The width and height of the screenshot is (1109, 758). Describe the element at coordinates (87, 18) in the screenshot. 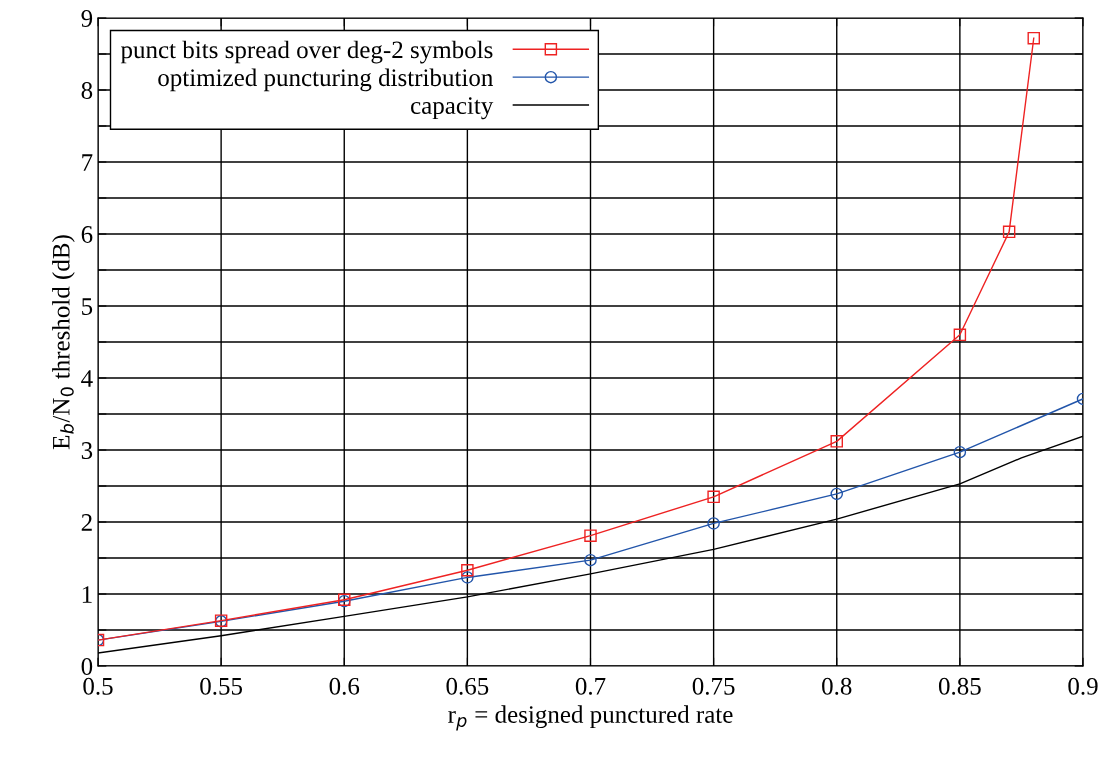

I see `y-tick-label: 9` at that location.